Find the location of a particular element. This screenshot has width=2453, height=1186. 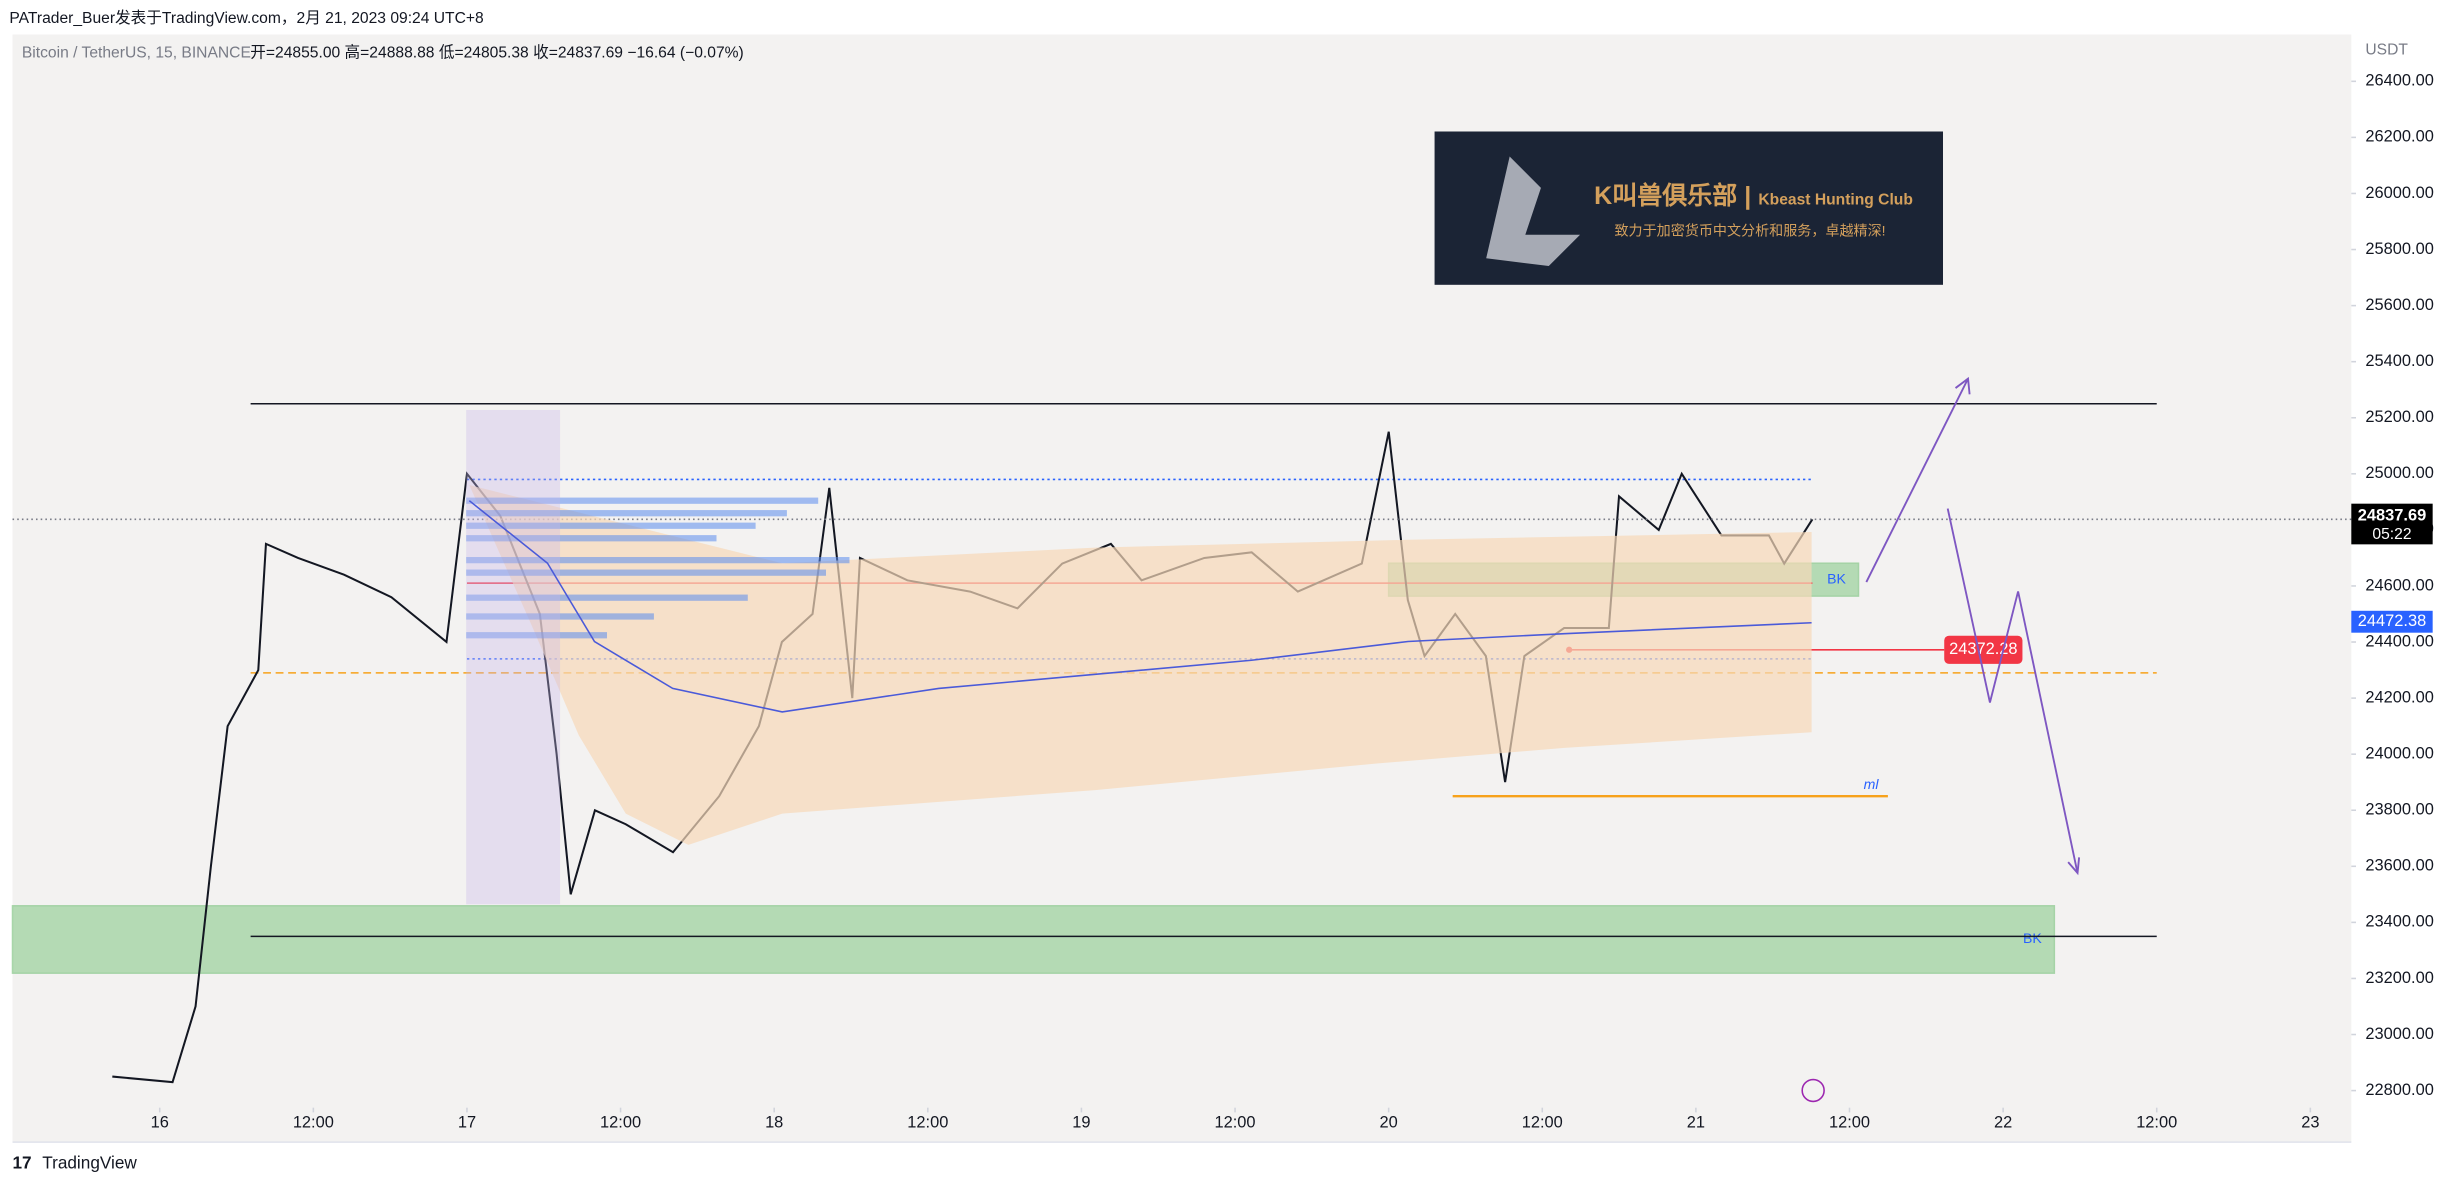

y-tick-label: 25200.00 is located at coordinates (2399, 417).